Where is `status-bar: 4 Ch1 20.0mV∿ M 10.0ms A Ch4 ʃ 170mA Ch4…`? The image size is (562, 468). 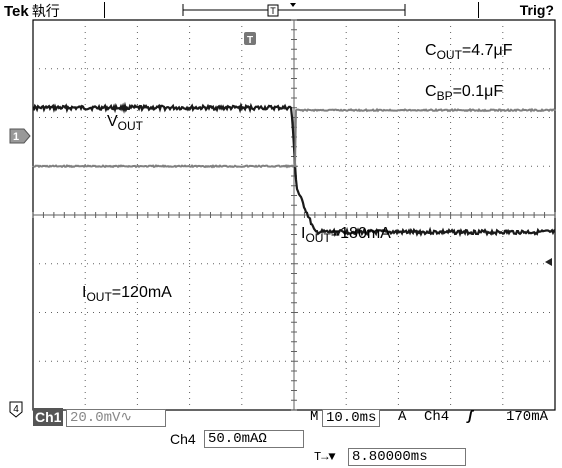
status-bar: 4 Ch1 20.0mV∿ M 10.0ms A Ch4 ʃ 170mA Ch4… is located at coordinates (281, 434).